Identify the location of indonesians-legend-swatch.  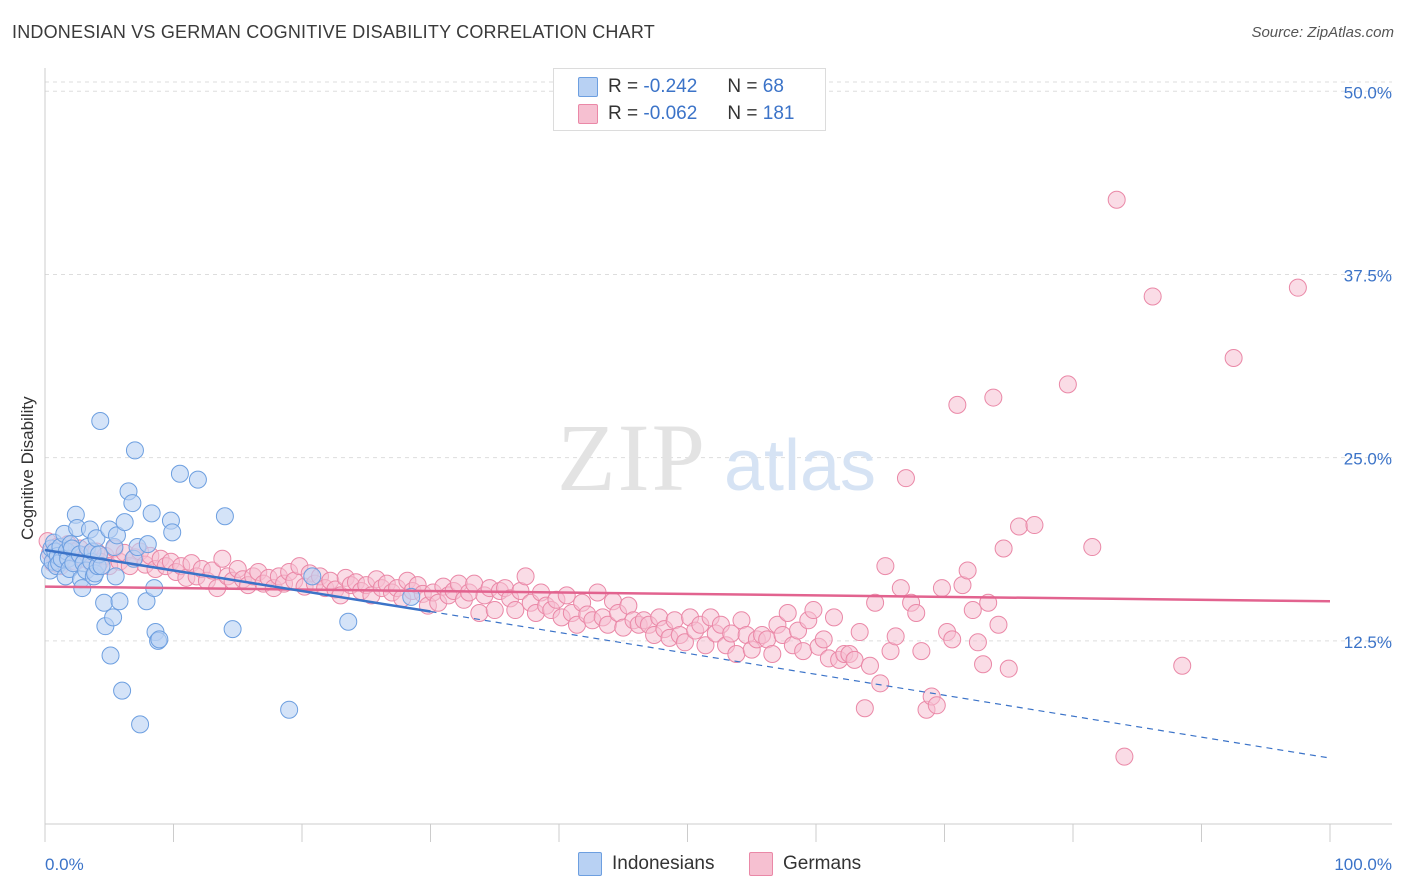
(590, 864).